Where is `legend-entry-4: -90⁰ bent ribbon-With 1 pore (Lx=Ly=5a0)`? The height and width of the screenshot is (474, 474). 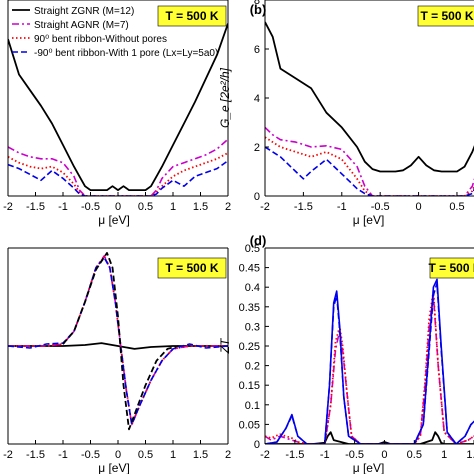
legend-entry-4: -90⁰ bent ribbon-With 1 pore (Lx=Ly=5a0) is located at coordinates (126, 53).